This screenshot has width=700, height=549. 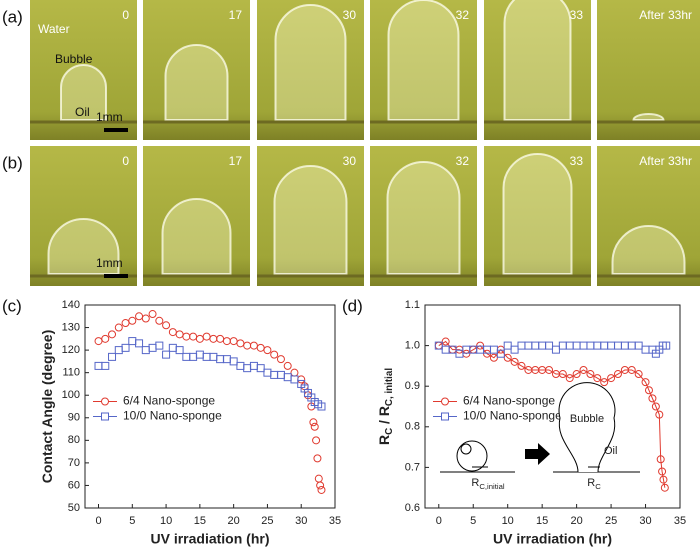 I want to click on panel-label: (b), so click(x=12, y=162).